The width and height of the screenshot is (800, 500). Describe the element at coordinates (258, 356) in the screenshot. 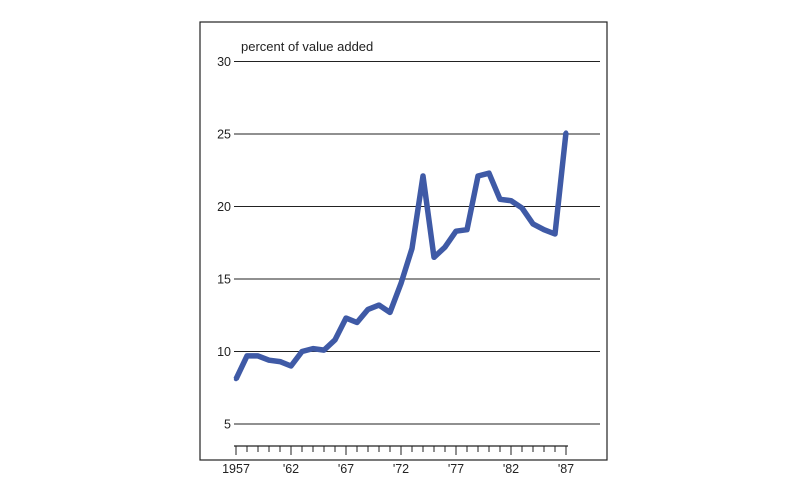

I see `data-point-1959` at that location.